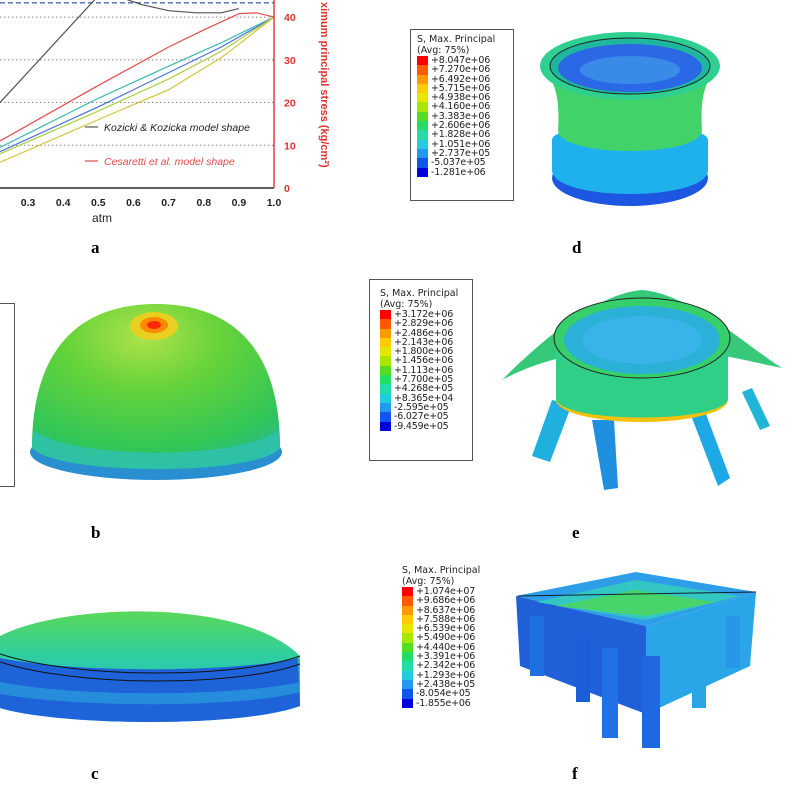  I want to click on legend-f-row: +1.293e+06, so click(453, 675).